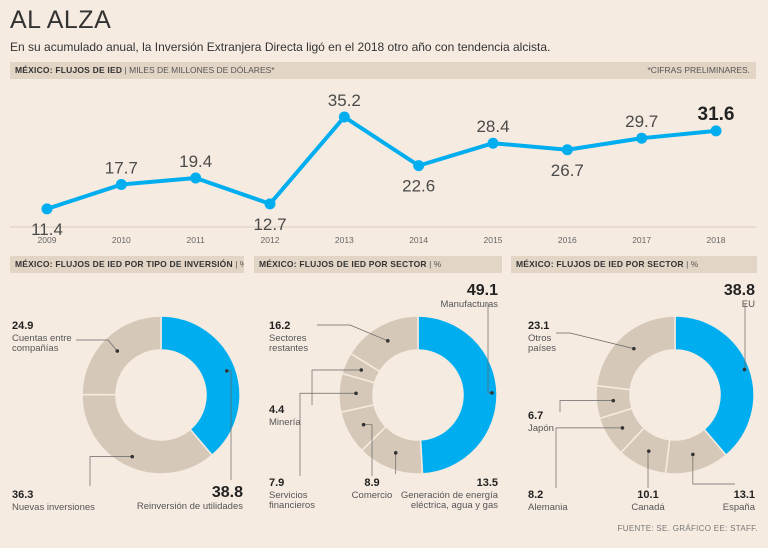 This screenshot has height=548, width=768. What do you see at coordinates (378, 264) in the screenshot?
I see `donut-header-sector: MÉXICO: FLUJOS DE IED POR SECTOR | %` at bounding box center [378, 264].